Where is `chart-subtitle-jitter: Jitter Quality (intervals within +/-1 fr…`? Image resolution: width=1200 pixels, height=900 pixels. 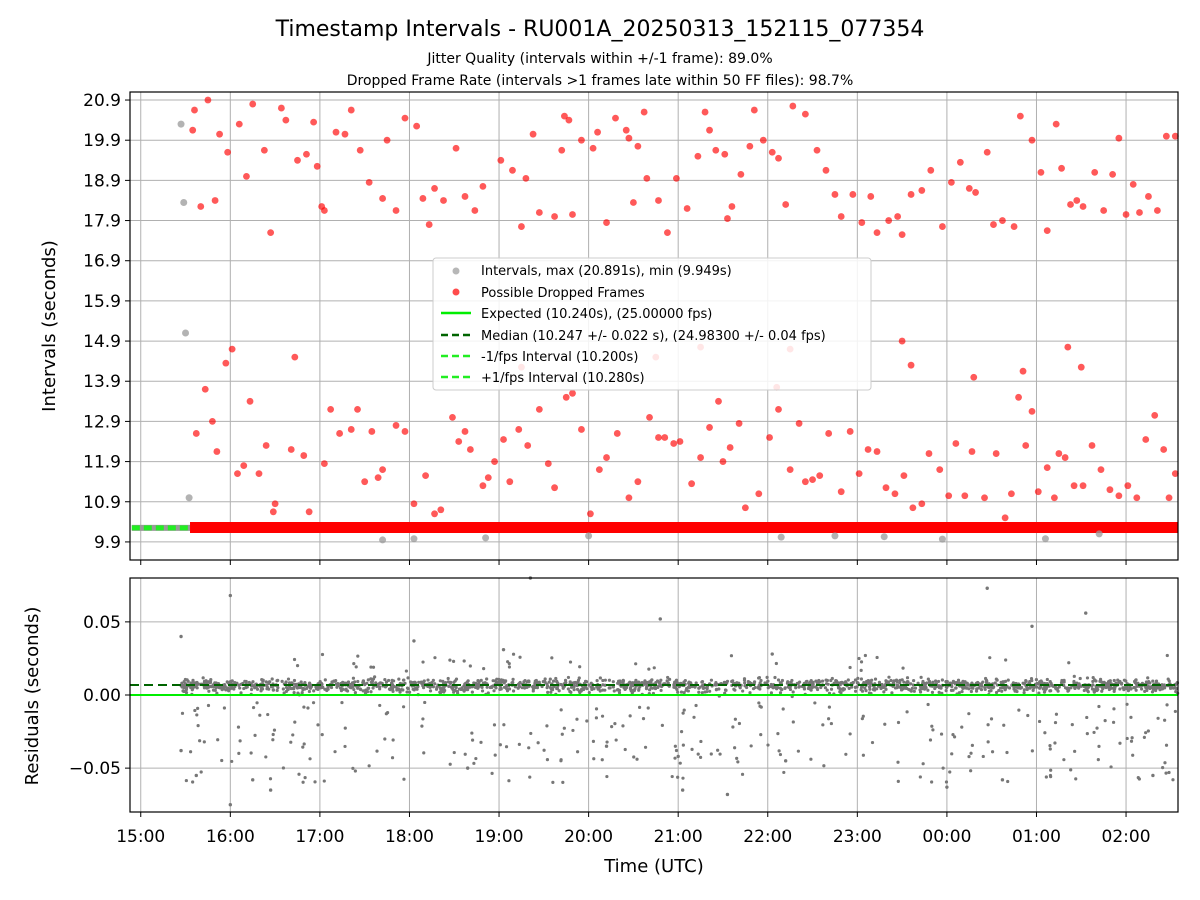
chart-subtitle-jitter: Jitter Quality (intervals within +/-1 fr… is located at coordinates (599, 59).